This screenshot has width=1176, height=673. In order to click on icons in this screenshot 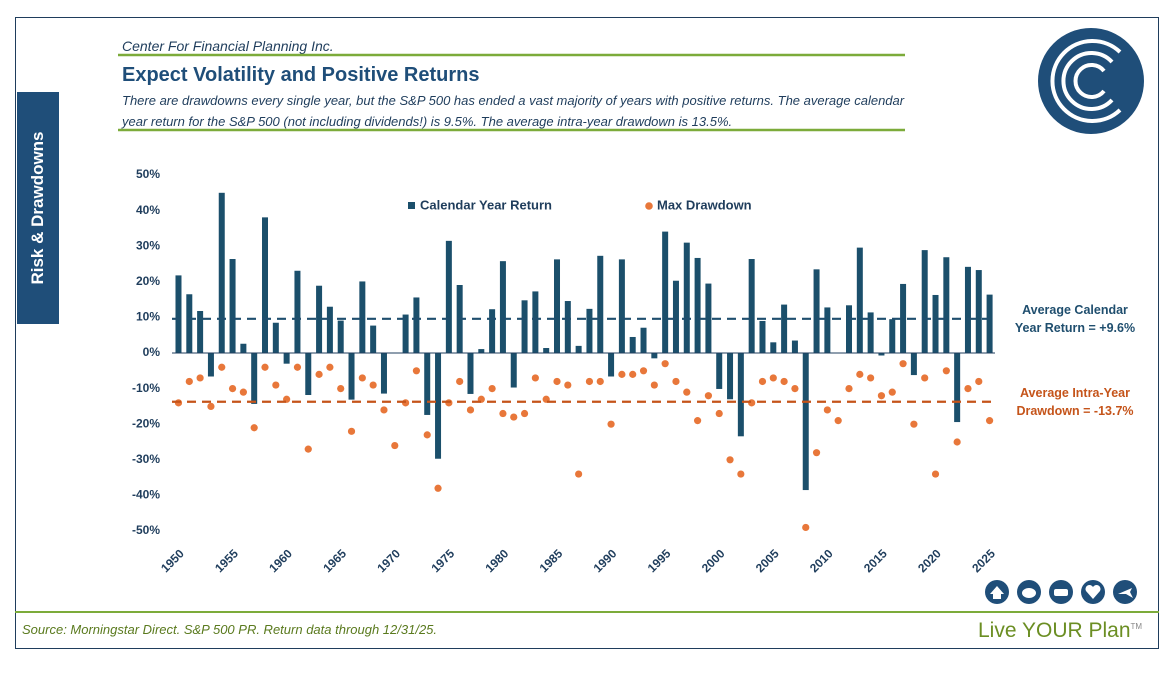, I will do `click(1061, 592)`.